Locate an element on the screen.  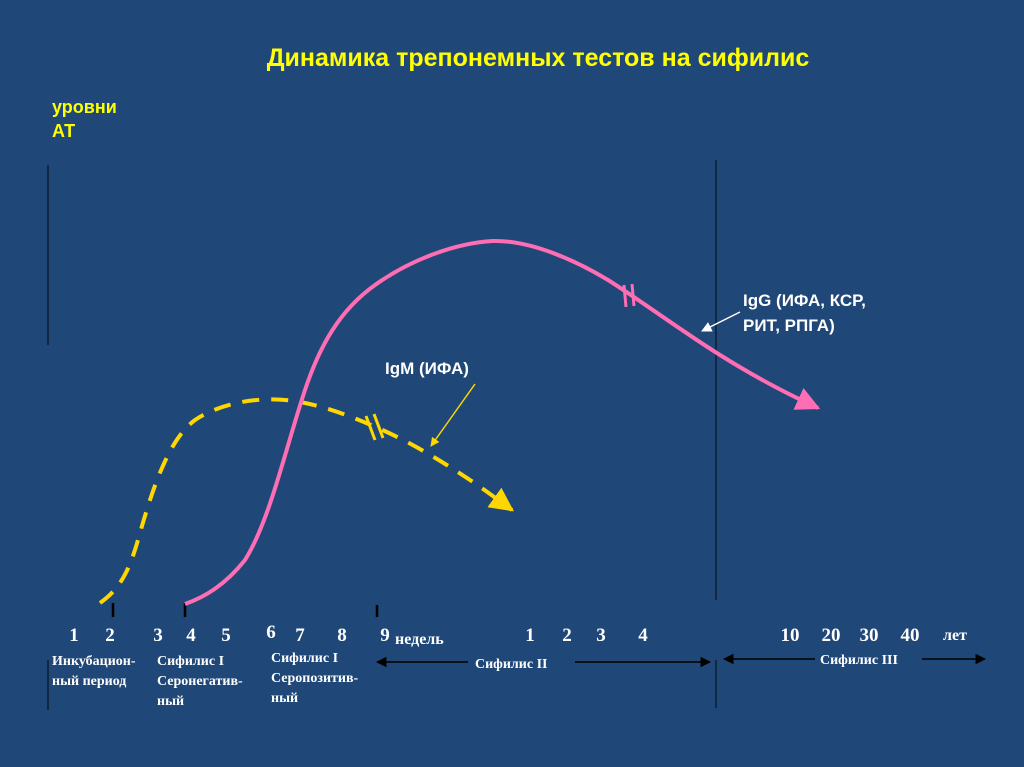
period-primary-seropositive-line-2: Серопозитив- is located at coordinates (315, 678).